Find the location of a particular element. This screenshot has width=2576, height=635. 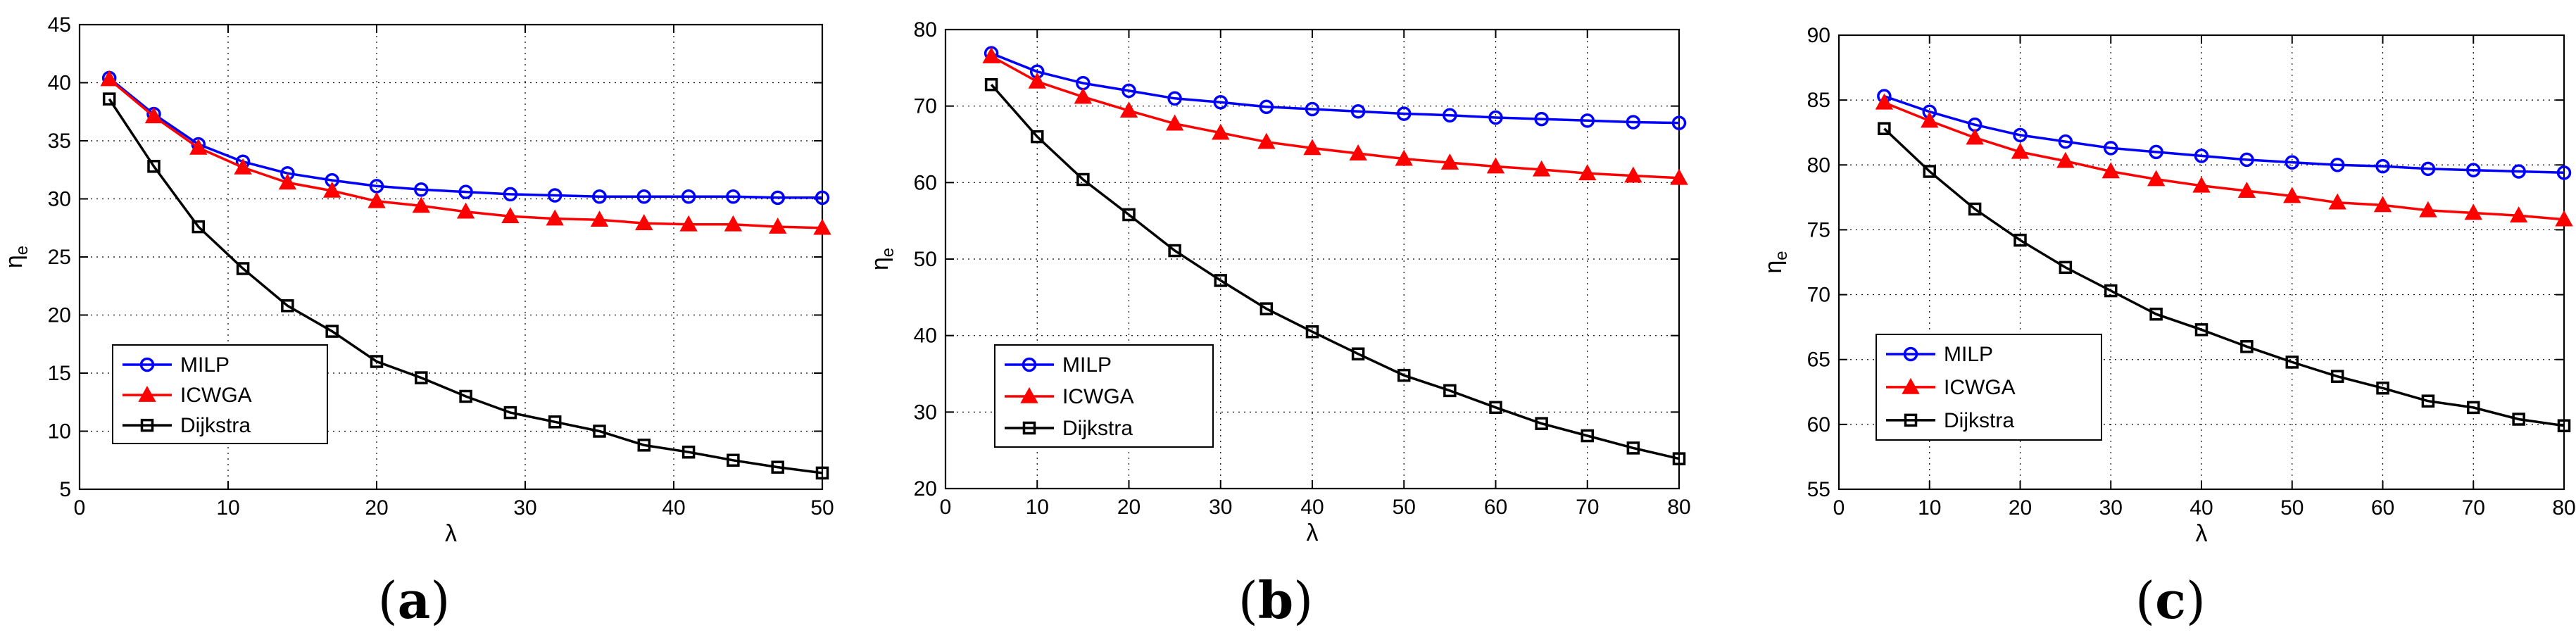

caption-close-paren: ) is located at coordinates (1303, 600).